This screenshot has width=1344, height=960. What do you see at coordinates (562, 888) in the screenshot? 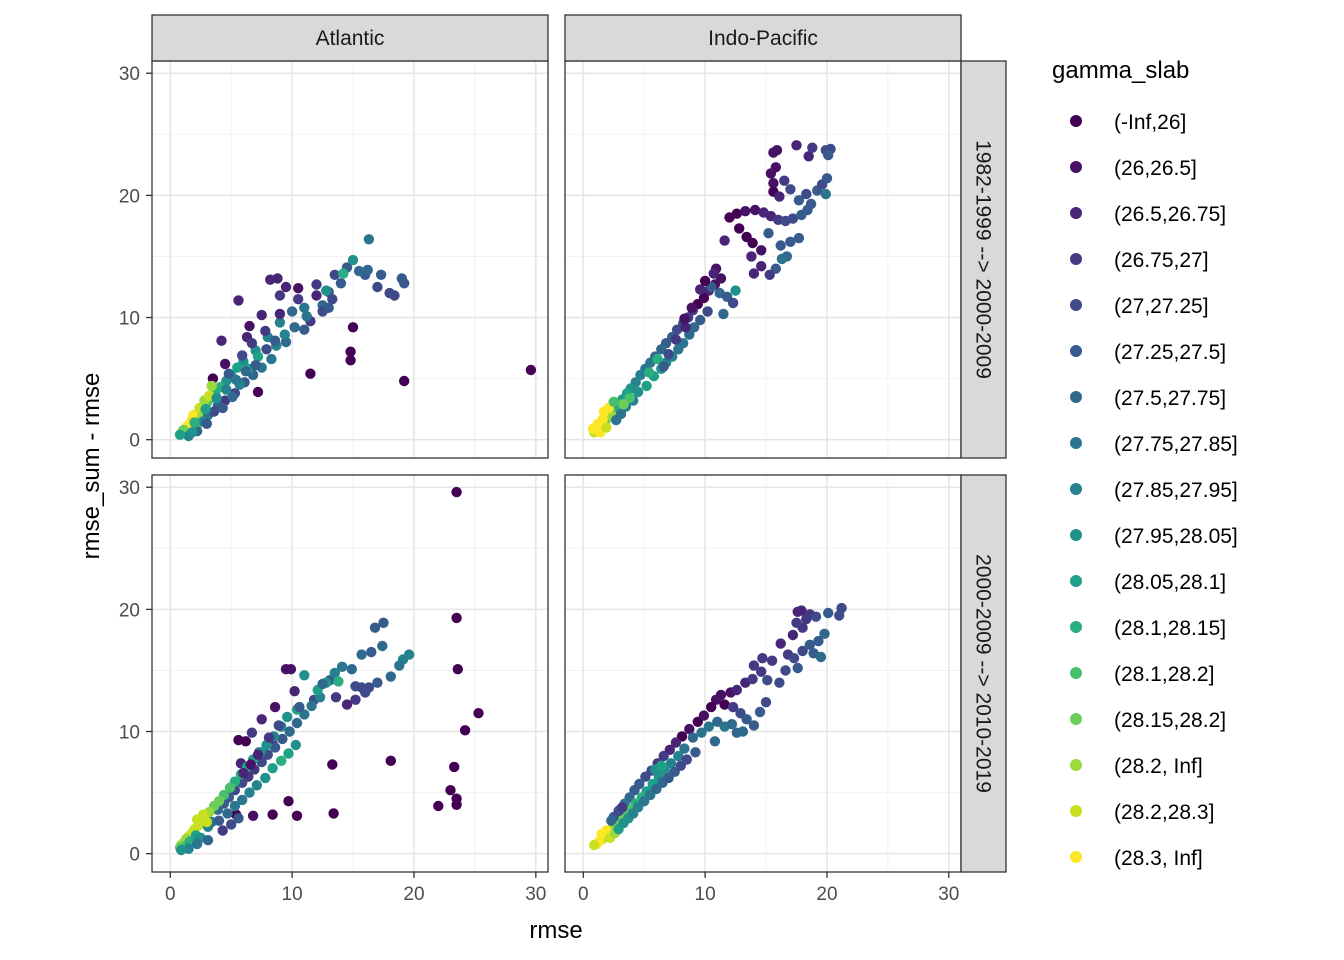
I see `x-axis: 0 10 20 30 0 10 20 30` at bounding box center [562, 888].